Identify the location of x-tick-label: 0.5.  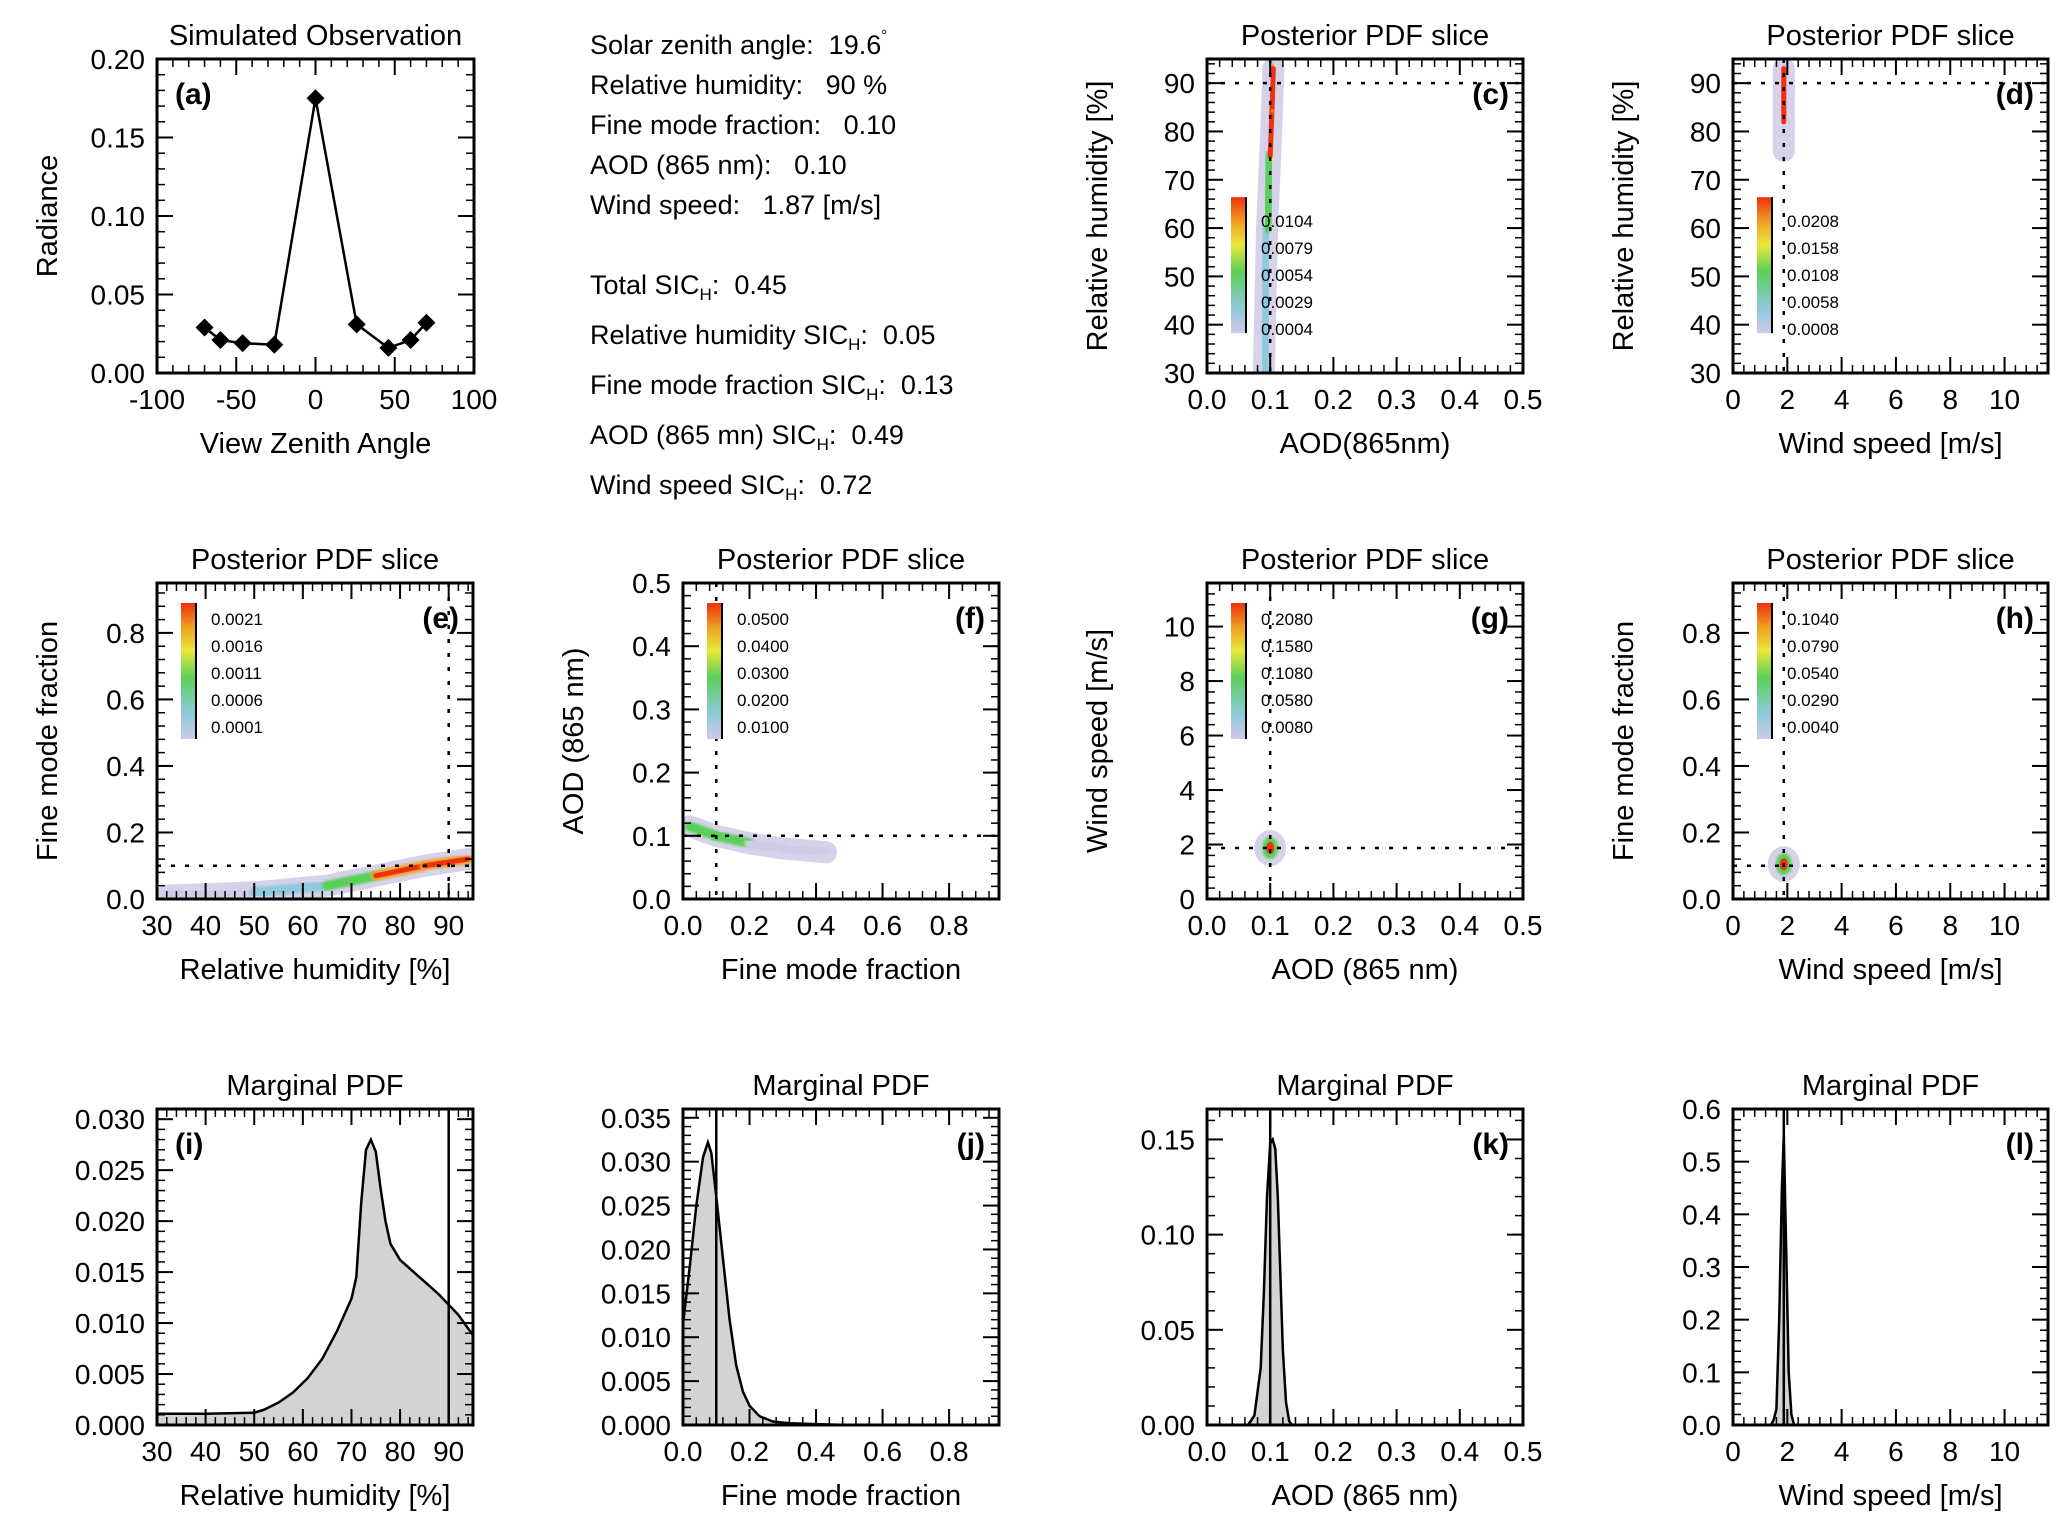
(1523, 925).